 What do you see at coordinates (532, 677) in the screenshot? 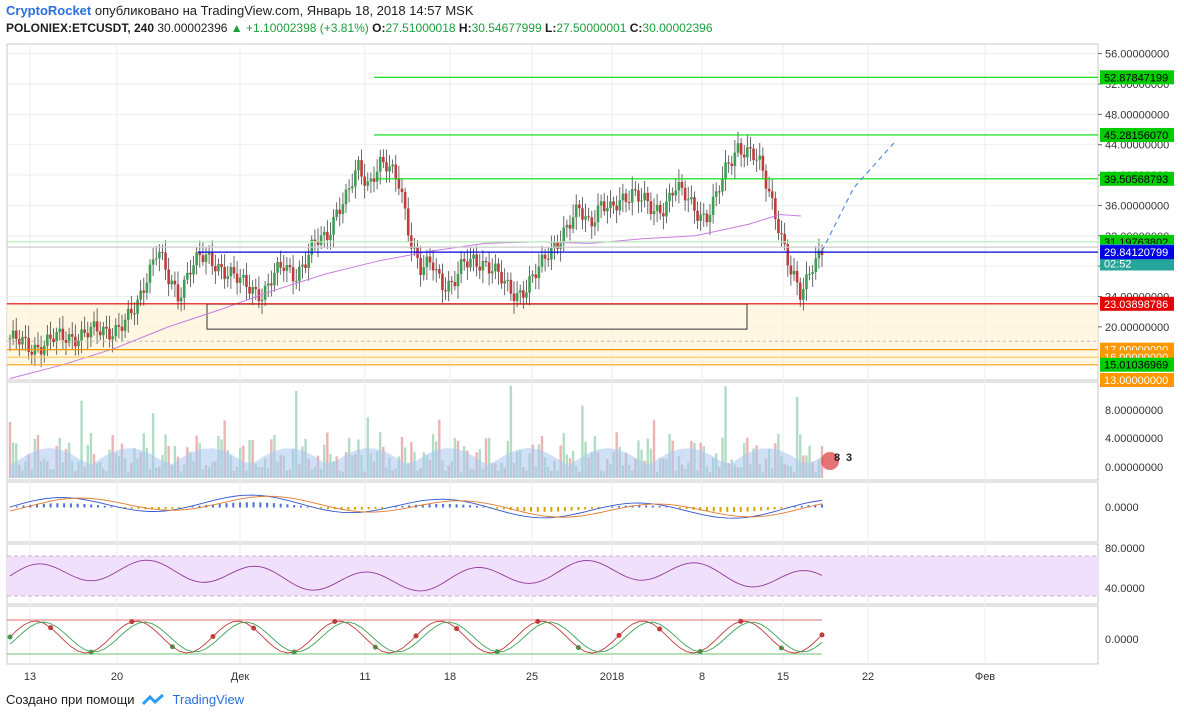
I see `time-tick-label: 25` at bounding box center [532, 677].